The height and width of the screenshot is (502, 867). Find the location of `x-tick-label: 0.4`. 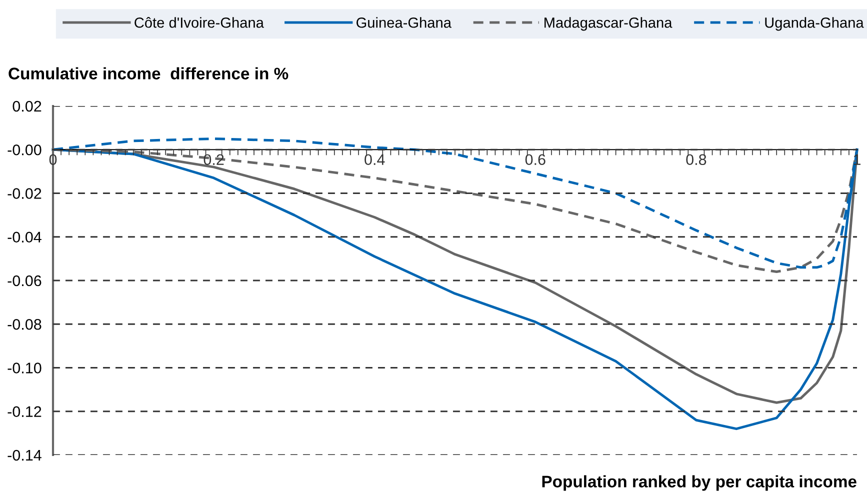

x-tick-label: 0.4 is located at coordinates (374, 160).